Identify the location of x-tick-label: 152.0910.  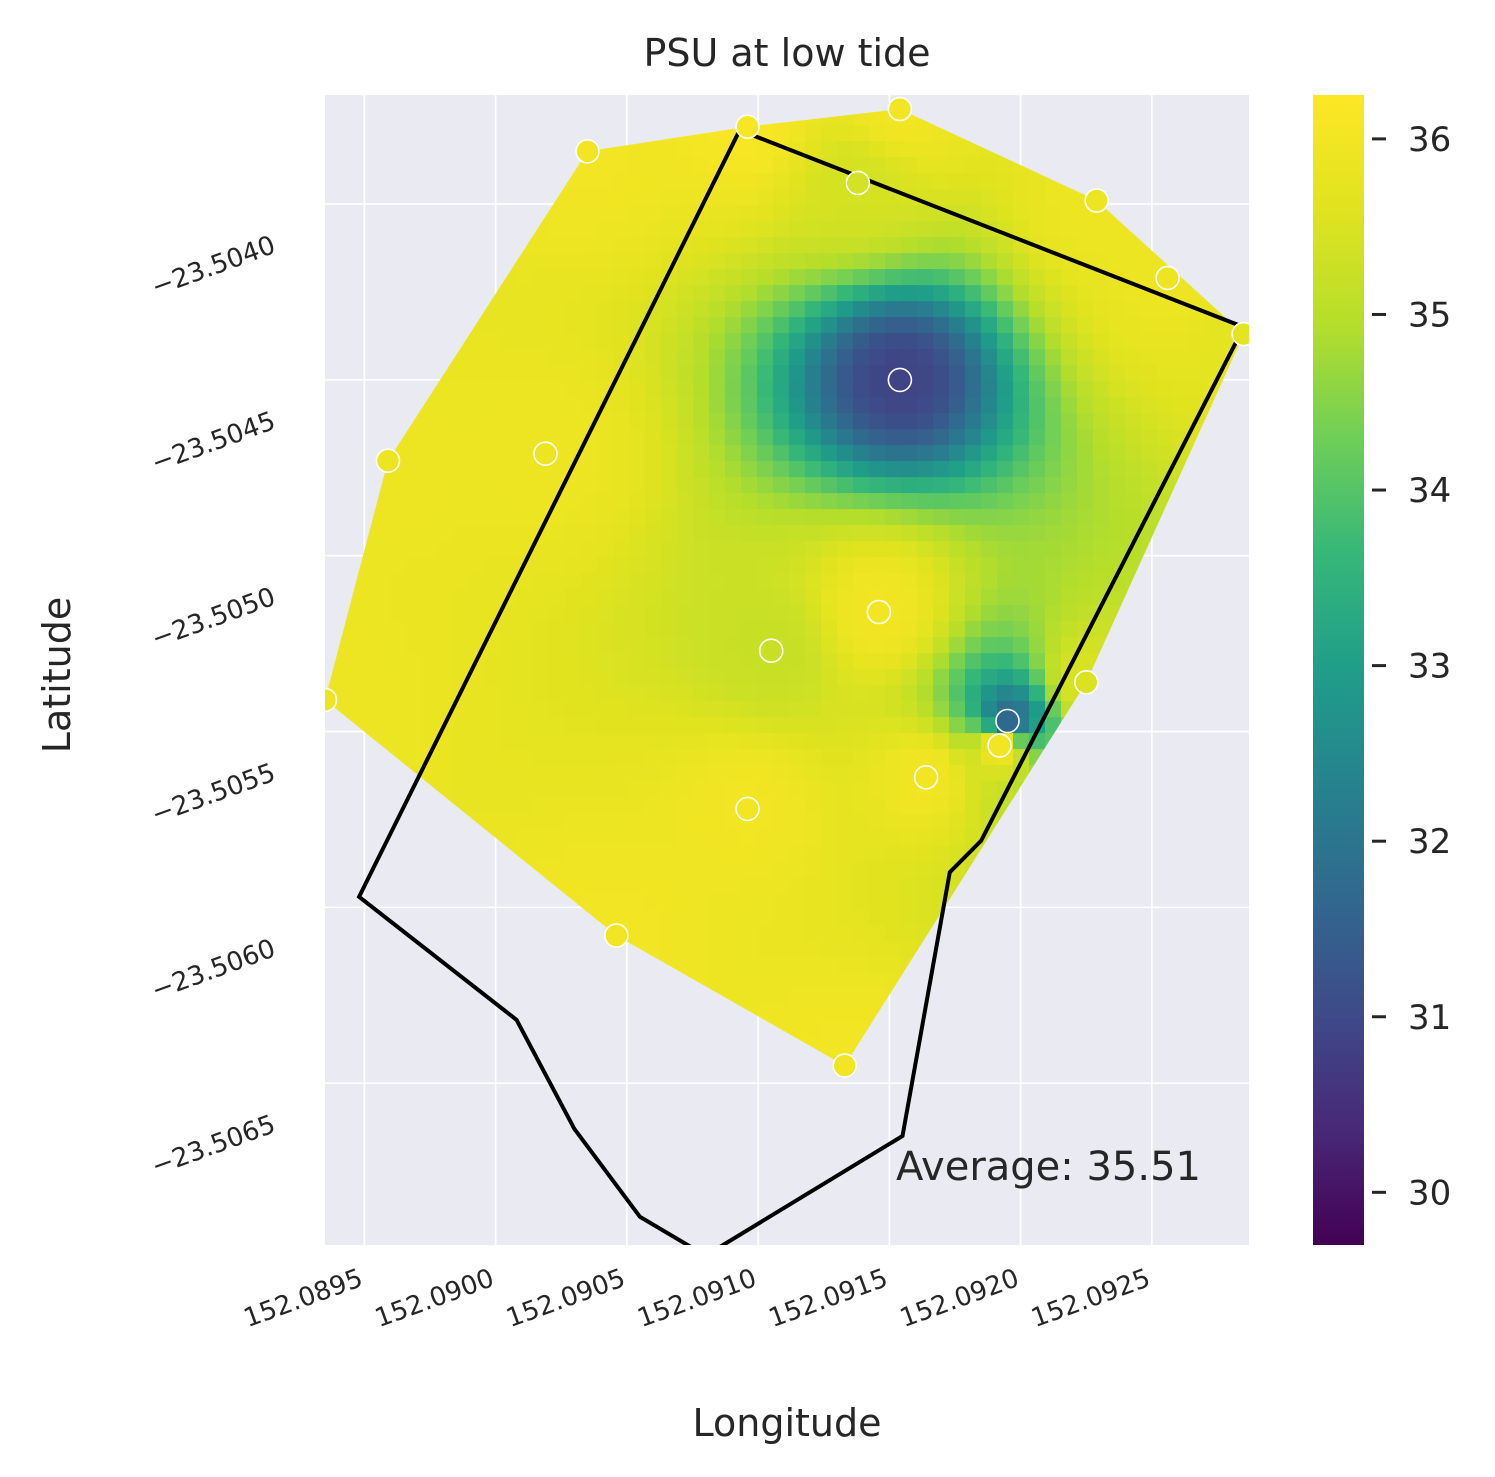
(697, 1298).